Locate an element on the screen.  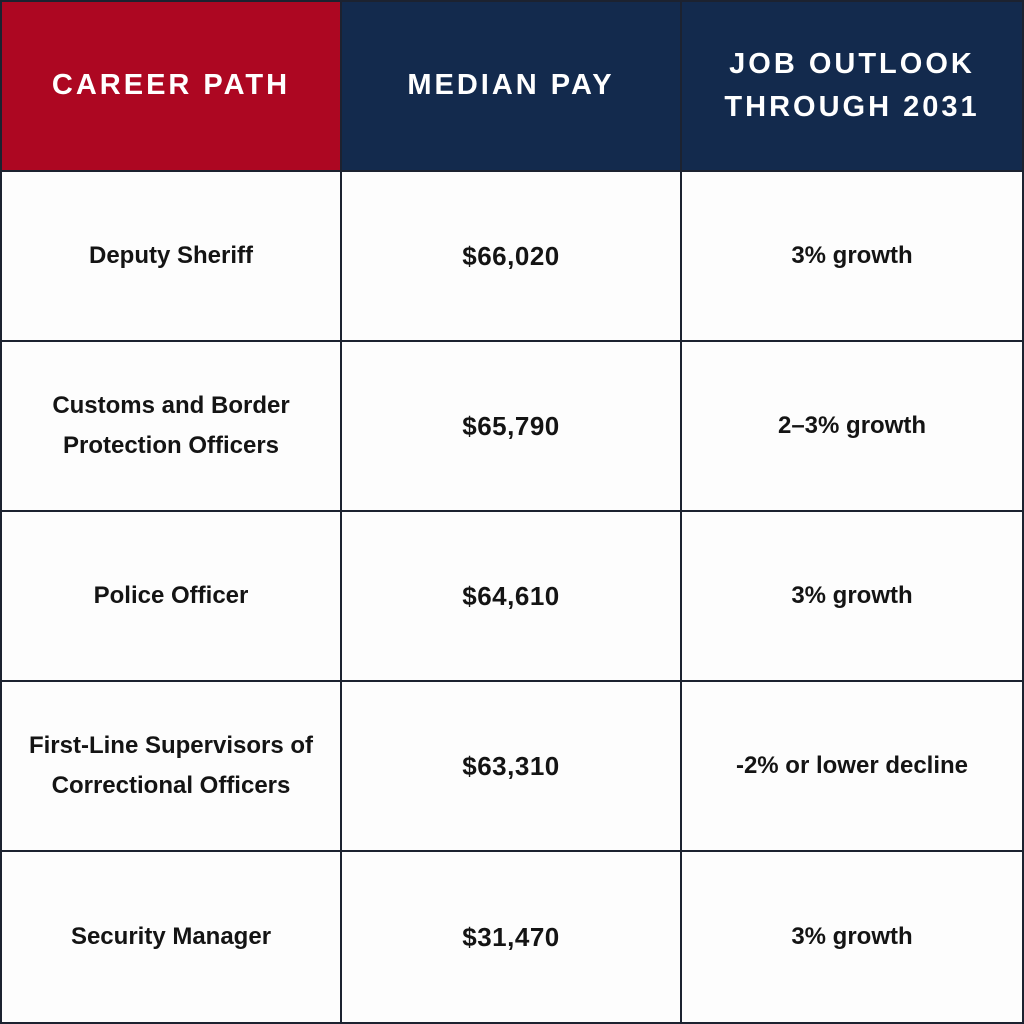
career-cell: Deputy Sheriff is located at coordinates (172, 257).